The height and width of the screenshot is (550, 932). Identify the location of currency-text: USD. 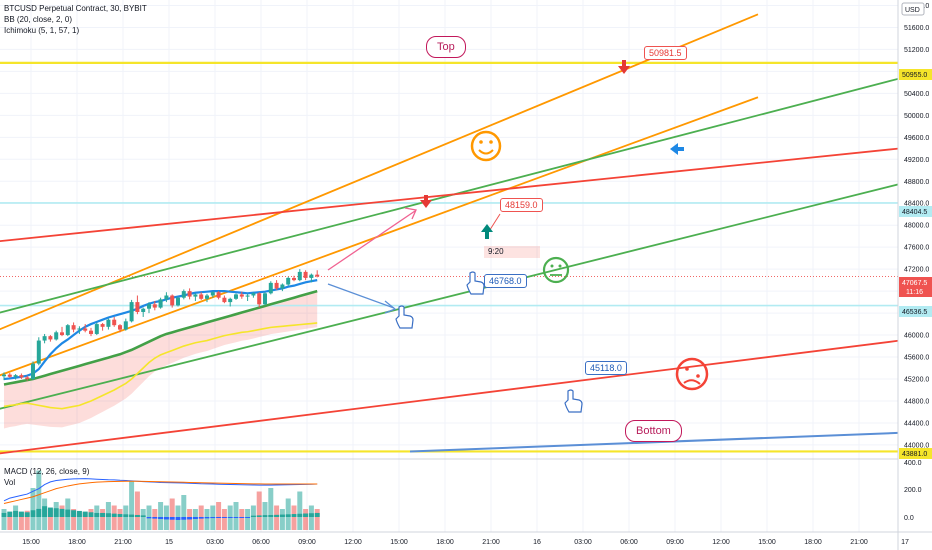
(912, 10).